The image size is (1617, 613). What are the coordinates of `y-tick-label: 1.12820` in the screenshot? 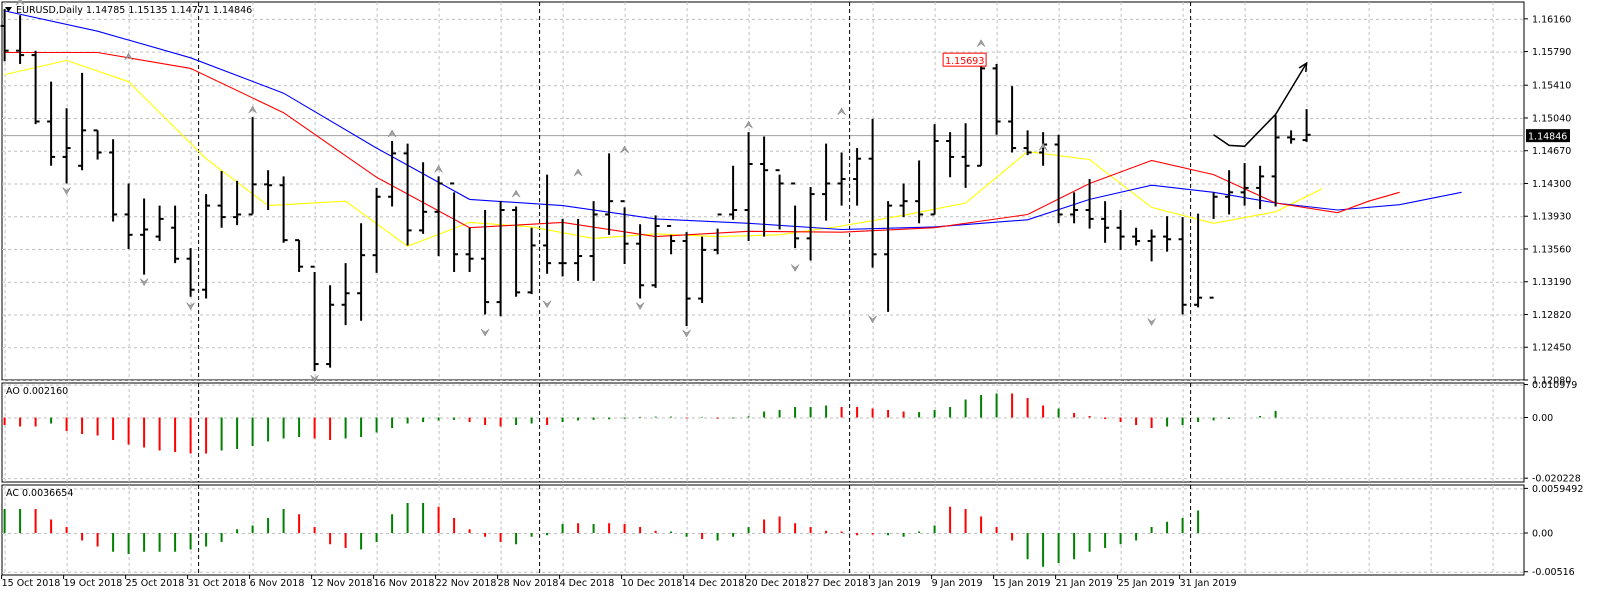 It's located at (1551, 315).